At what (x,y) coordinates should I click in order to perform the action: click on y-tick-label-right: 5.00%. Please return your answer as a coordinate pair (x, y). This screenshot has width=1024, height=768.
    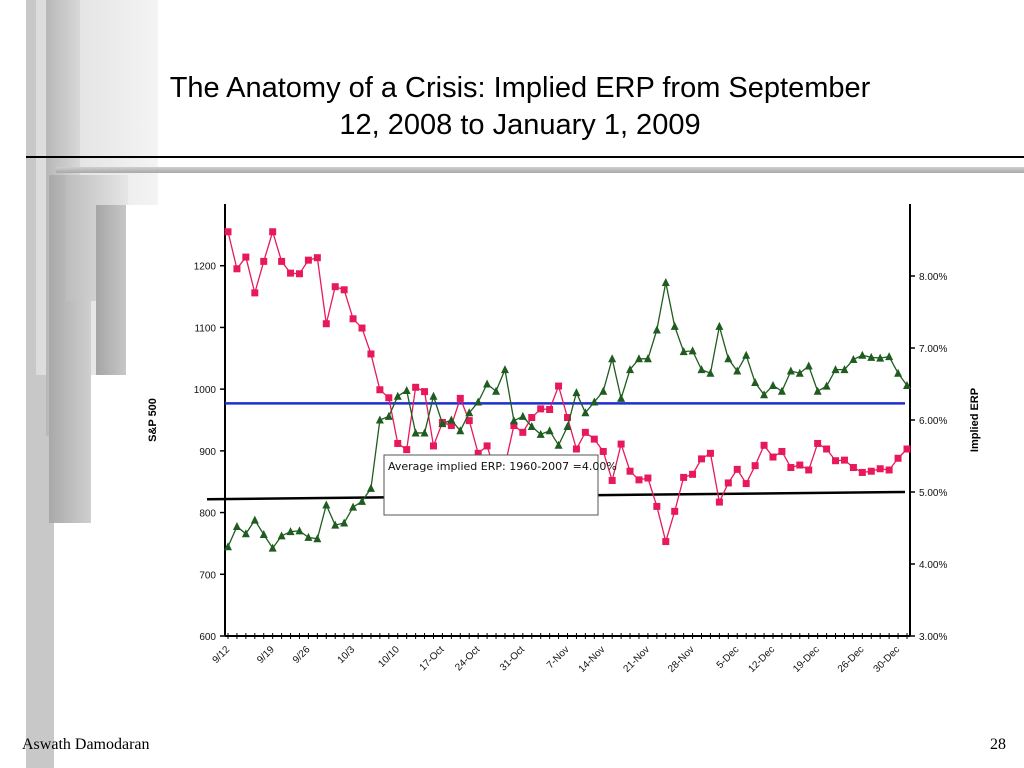
    Looking at the image, I should click on (933, 493).